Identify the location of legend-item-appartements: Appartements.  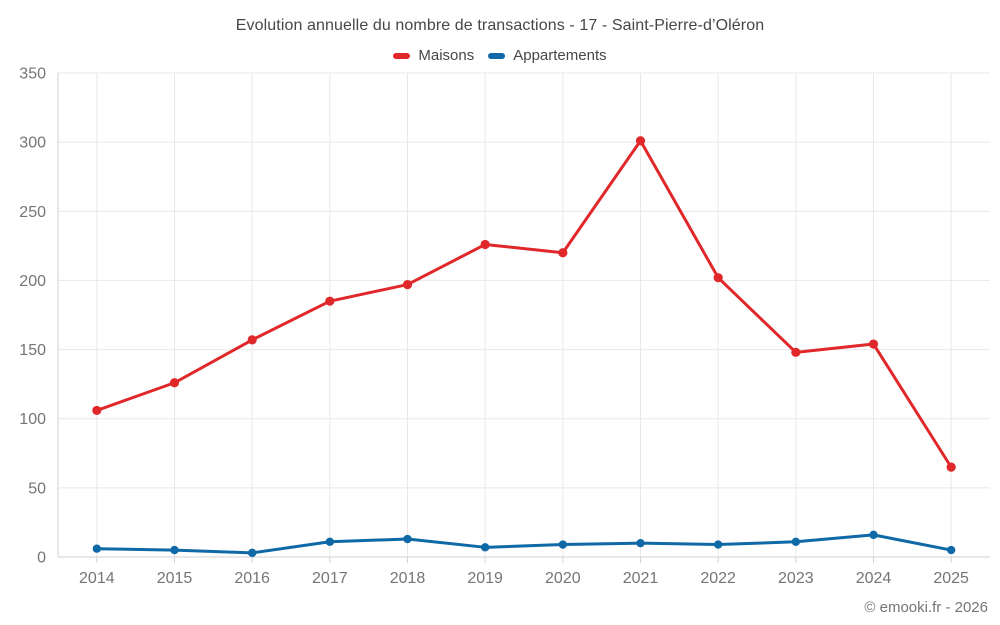
(547, 55).